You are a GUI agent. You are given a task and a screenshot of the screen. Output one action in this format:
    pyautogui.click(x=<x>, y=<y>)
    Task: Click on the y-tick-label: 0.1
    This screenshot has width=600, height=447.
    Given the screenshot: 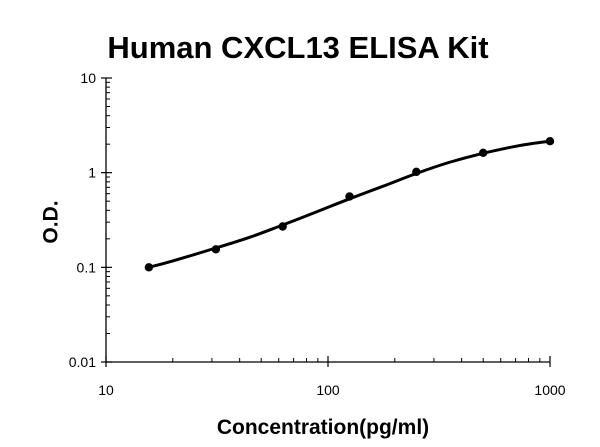 What is the action you would take?
    pyautogui.click(x=87, y=267)
    